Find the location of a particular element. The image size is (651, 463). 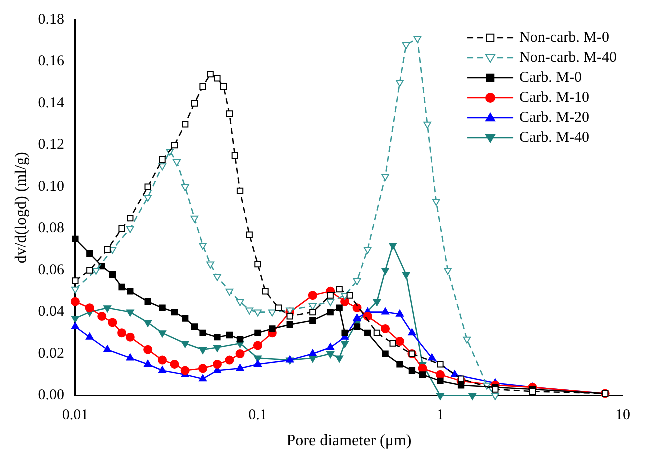

x-axis-title: Pore diameter (μm) is located at coordinates (349, 441).